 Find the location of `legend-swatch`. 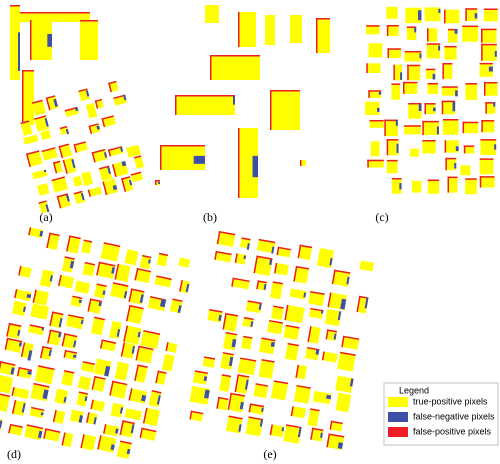

legend-swatch is located at coordinates (398, 402).